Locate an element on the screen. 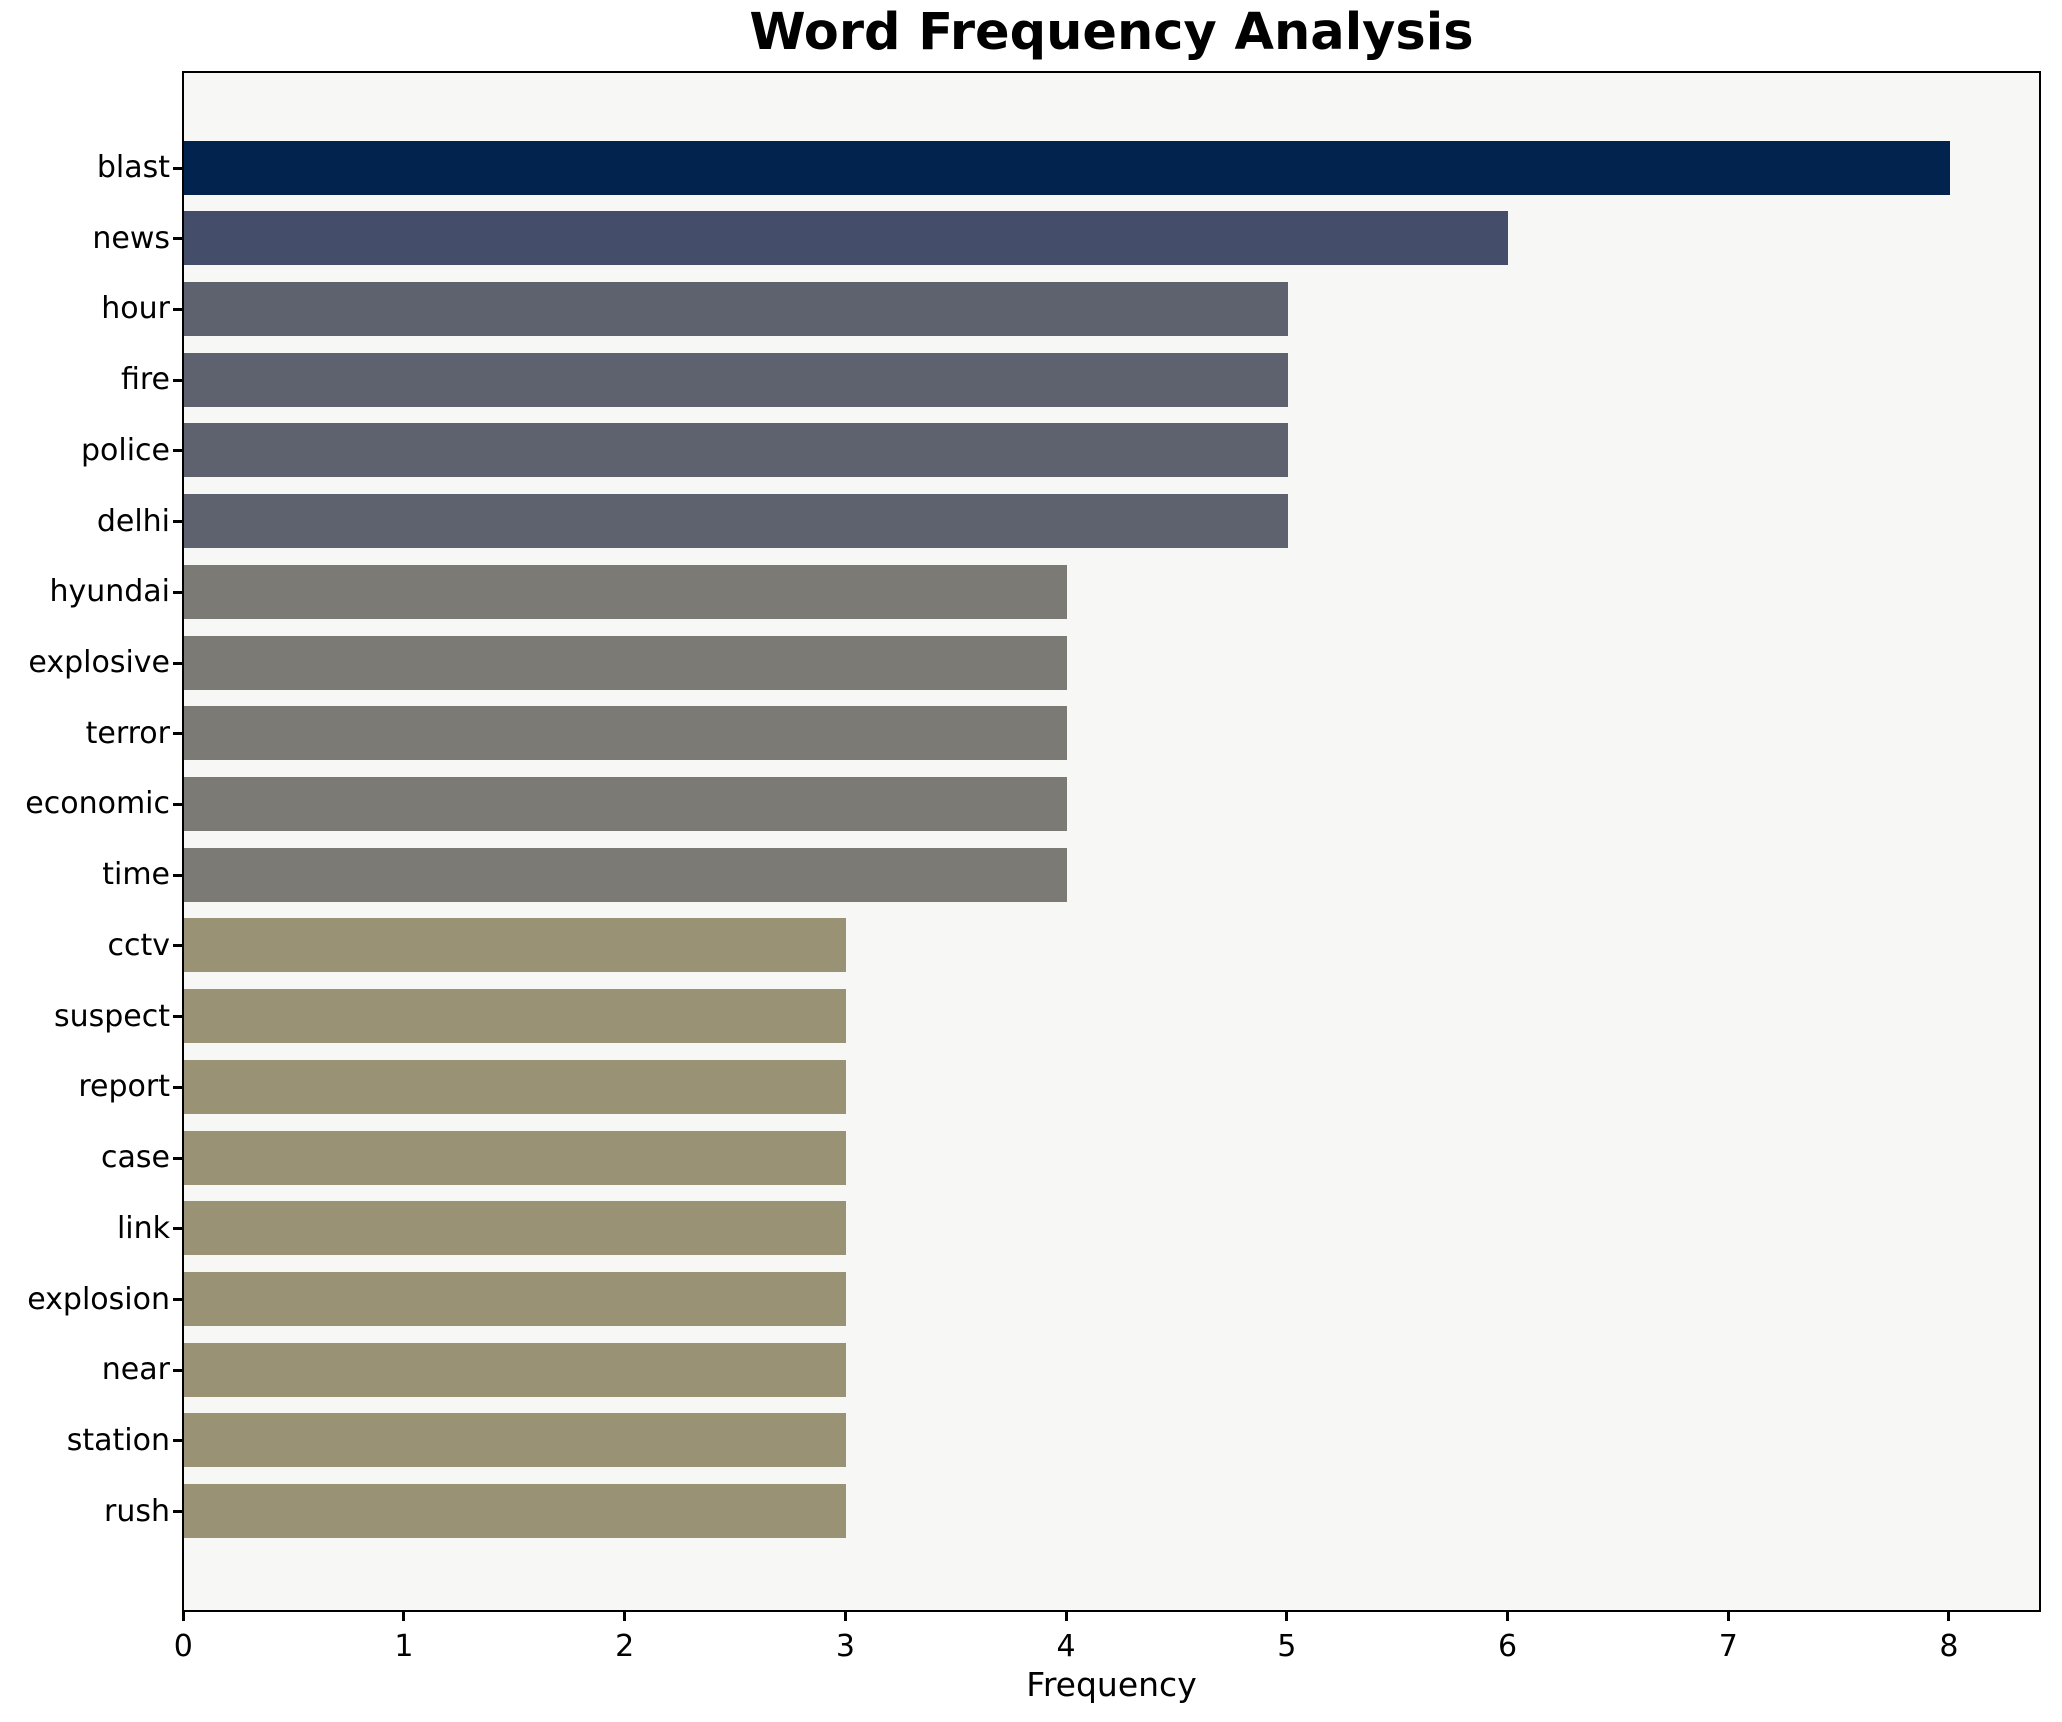  y-tick-label: fire is located at coordinates (145, 380).